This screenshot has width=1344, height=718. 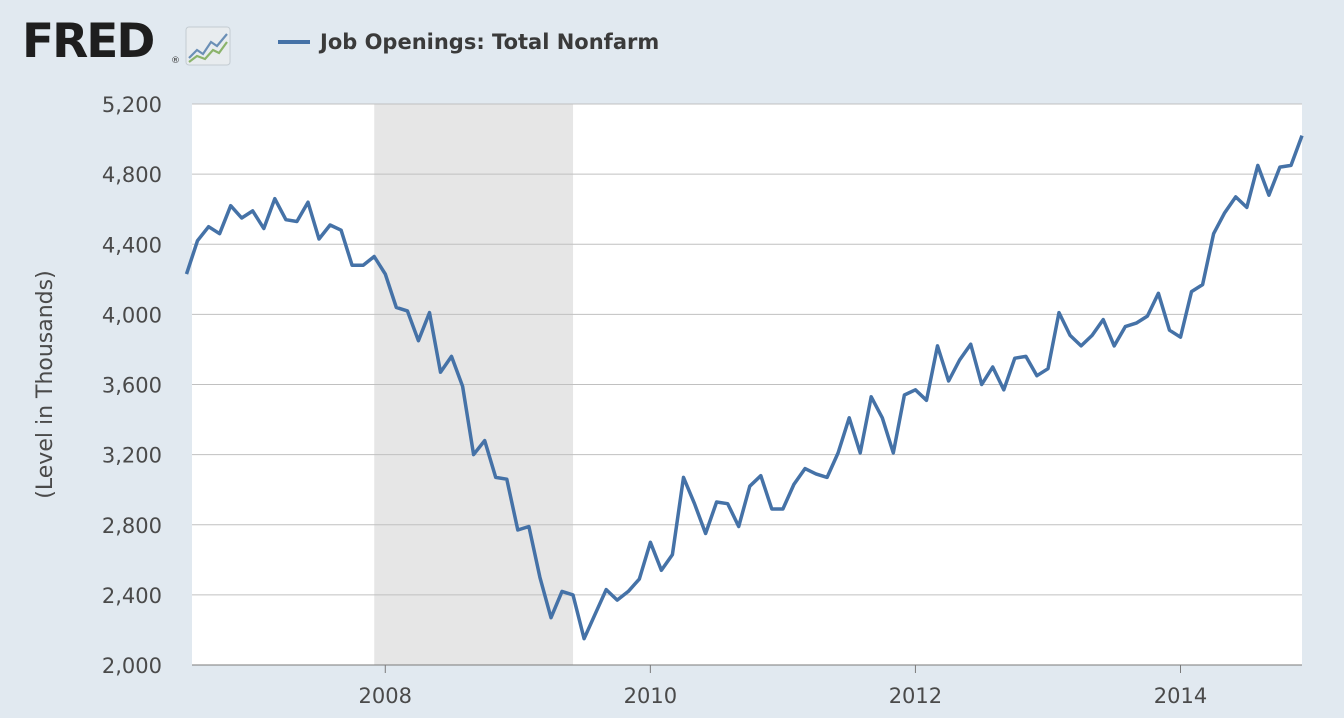 What do you see at coordinates (132, 105) in the screenshot?
I see `y-tick-label: 5,200` at bounding box center [132, 105].